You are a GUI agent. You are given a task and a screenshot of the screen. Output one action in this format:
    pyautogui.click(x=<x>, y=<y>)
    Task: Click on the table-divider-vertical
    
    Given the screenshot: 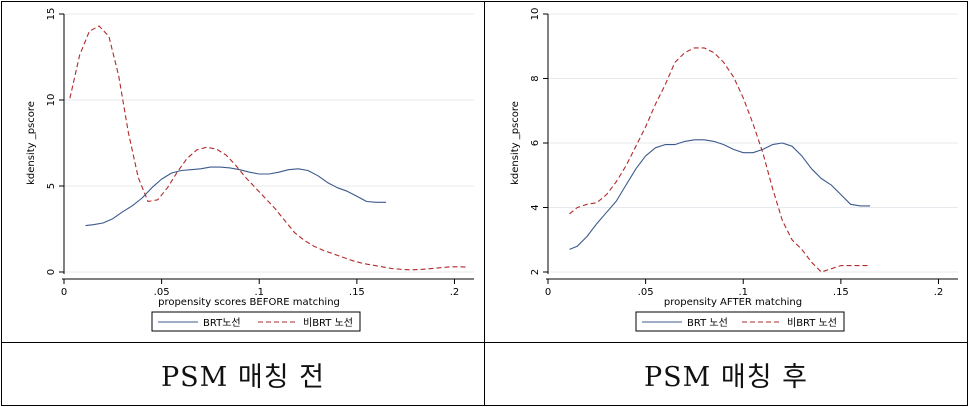 What is the action you would take?
    pyautogui.click(x=484, y=203)
    